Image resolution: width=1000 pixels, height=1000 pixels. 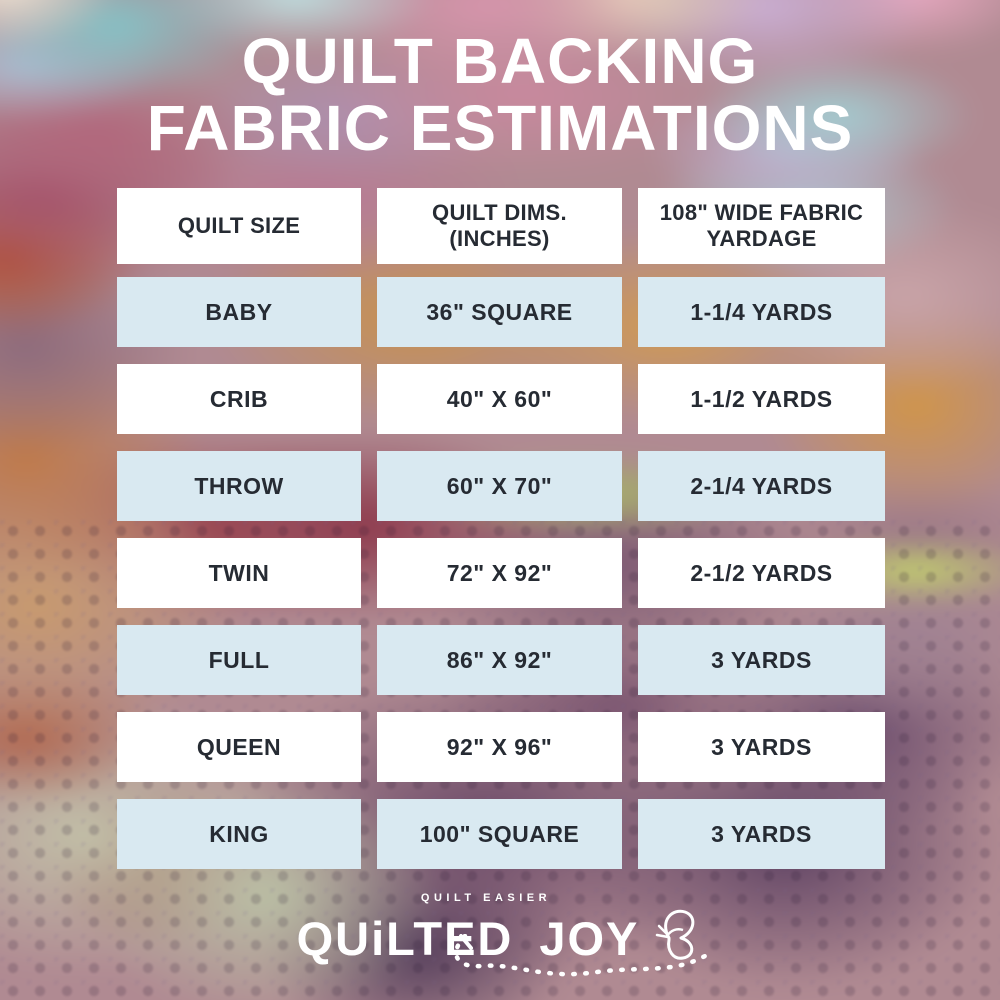 What do you see at coordinates (239, 226) in the screenshot?
I see `column-header-quilt-size: QUILT SIZE` at bounding box center [239, 226].